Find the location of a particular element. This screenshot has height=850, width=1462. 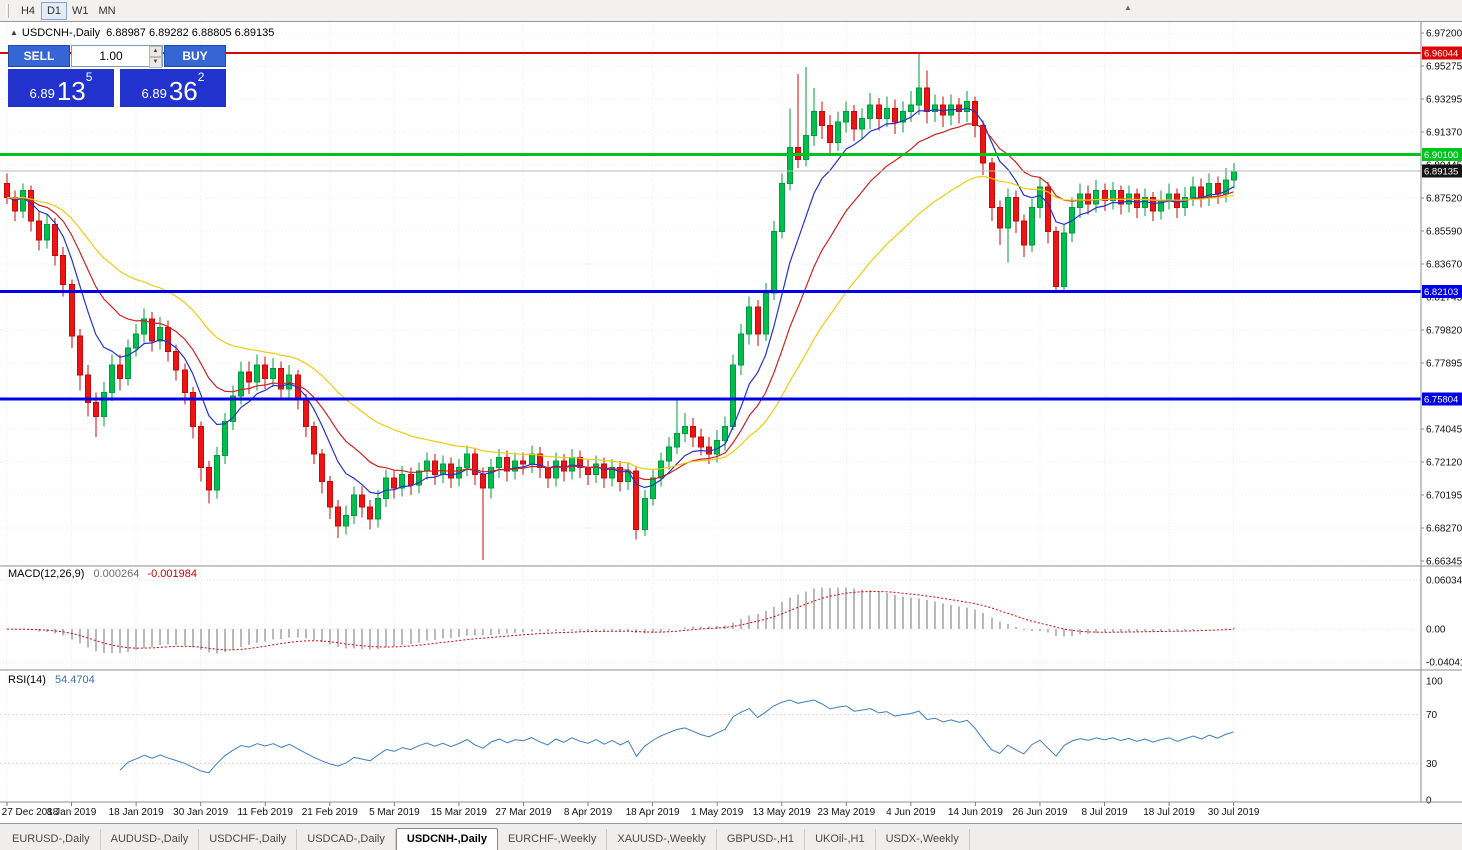

svg-text: 6.93295 is located at coordinates (1444, 100).